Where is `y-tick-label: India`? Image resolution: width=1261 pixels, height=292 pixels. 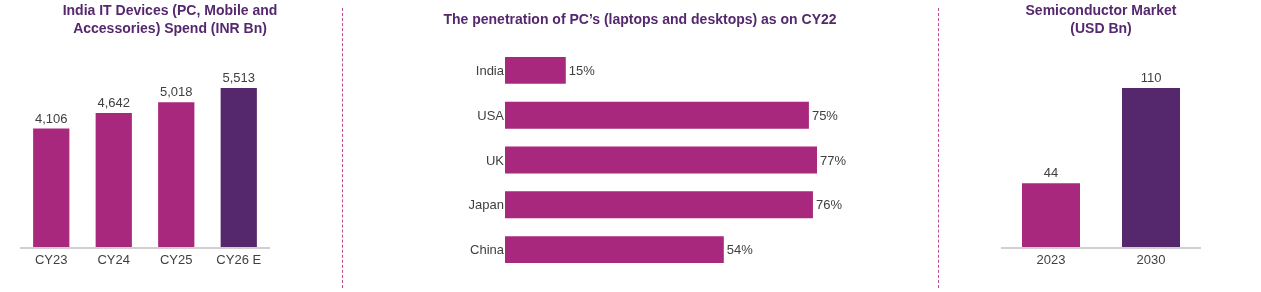 y-tick-label: India is located at coordinates (490, 70).